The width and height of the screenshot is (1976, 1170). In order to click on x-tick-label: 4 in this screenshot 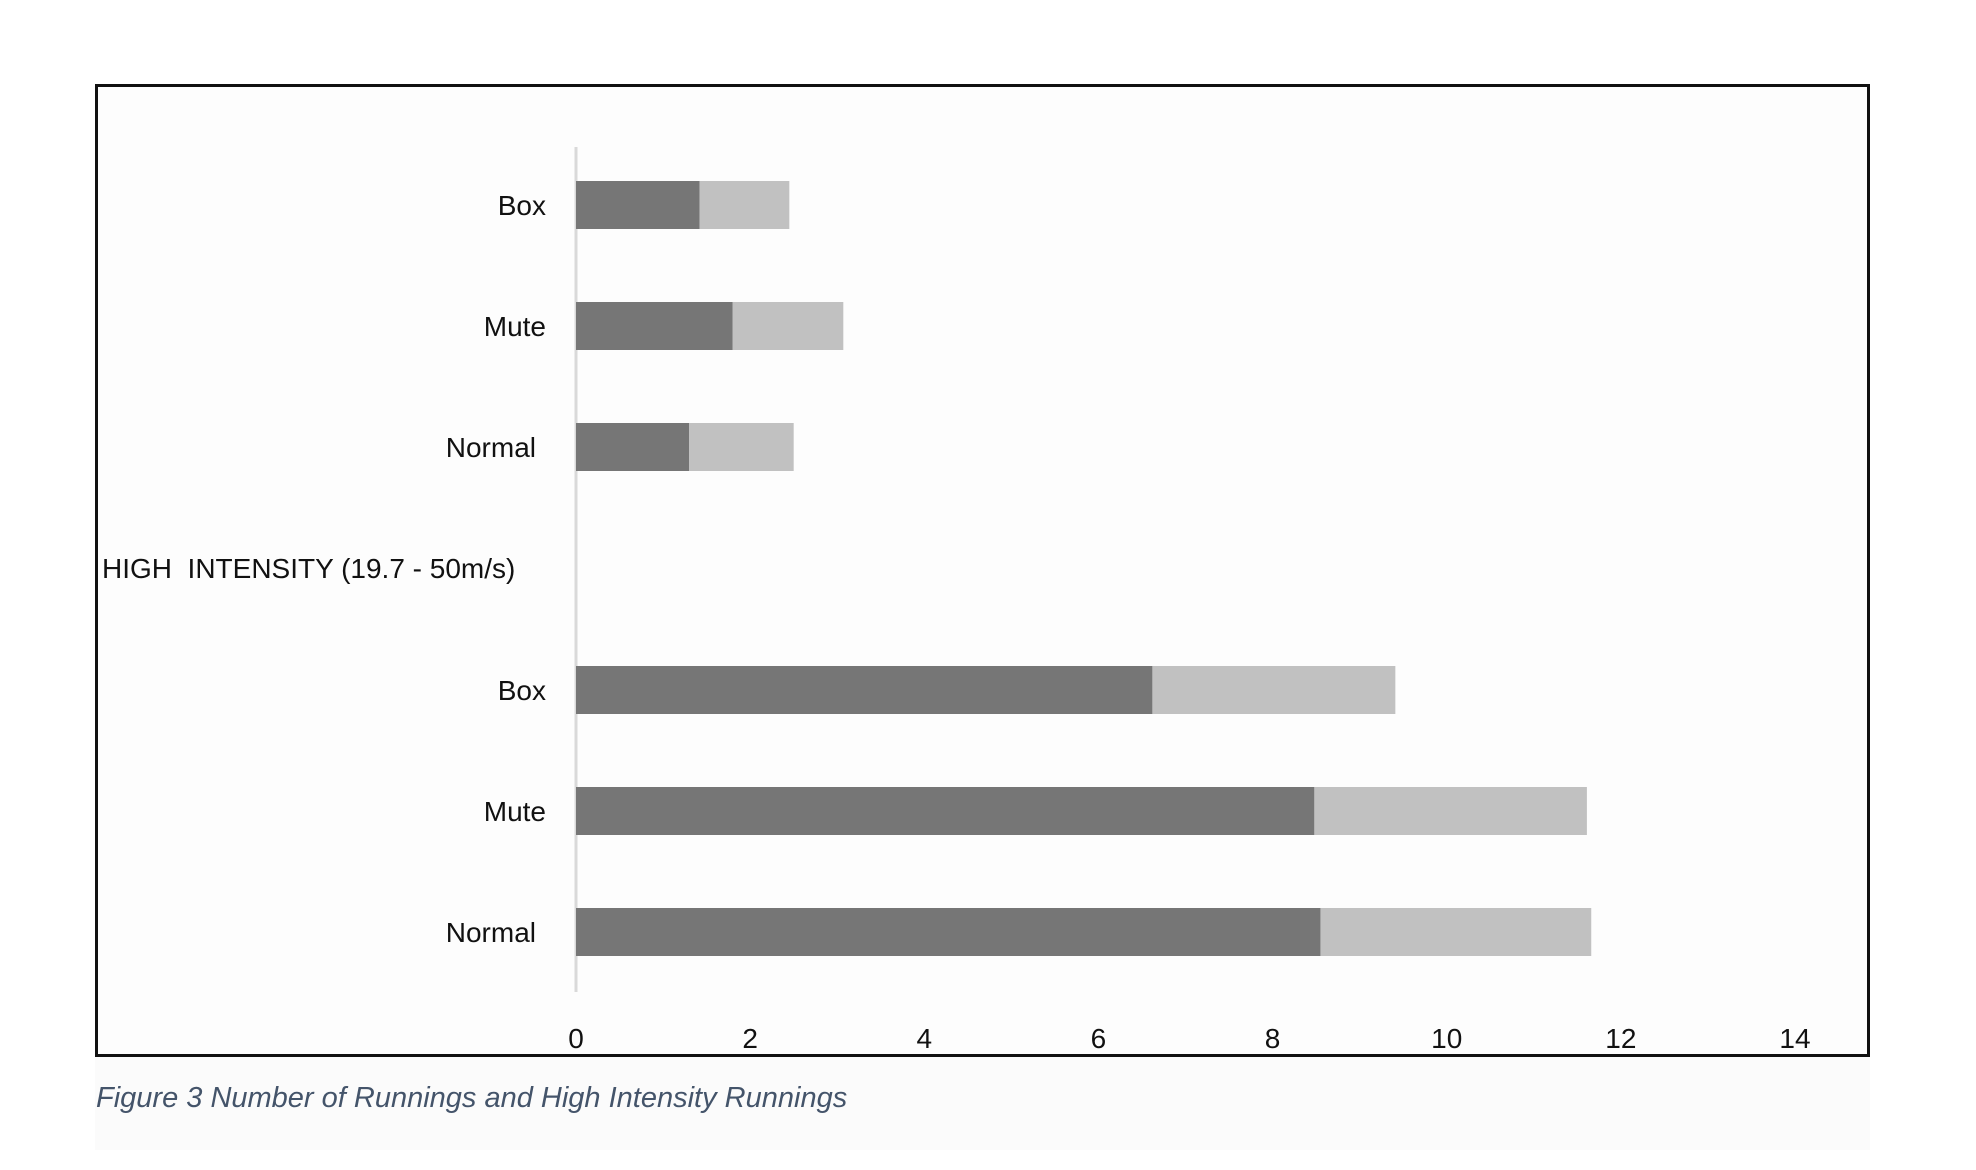, I will do `click(924, 1038)`.